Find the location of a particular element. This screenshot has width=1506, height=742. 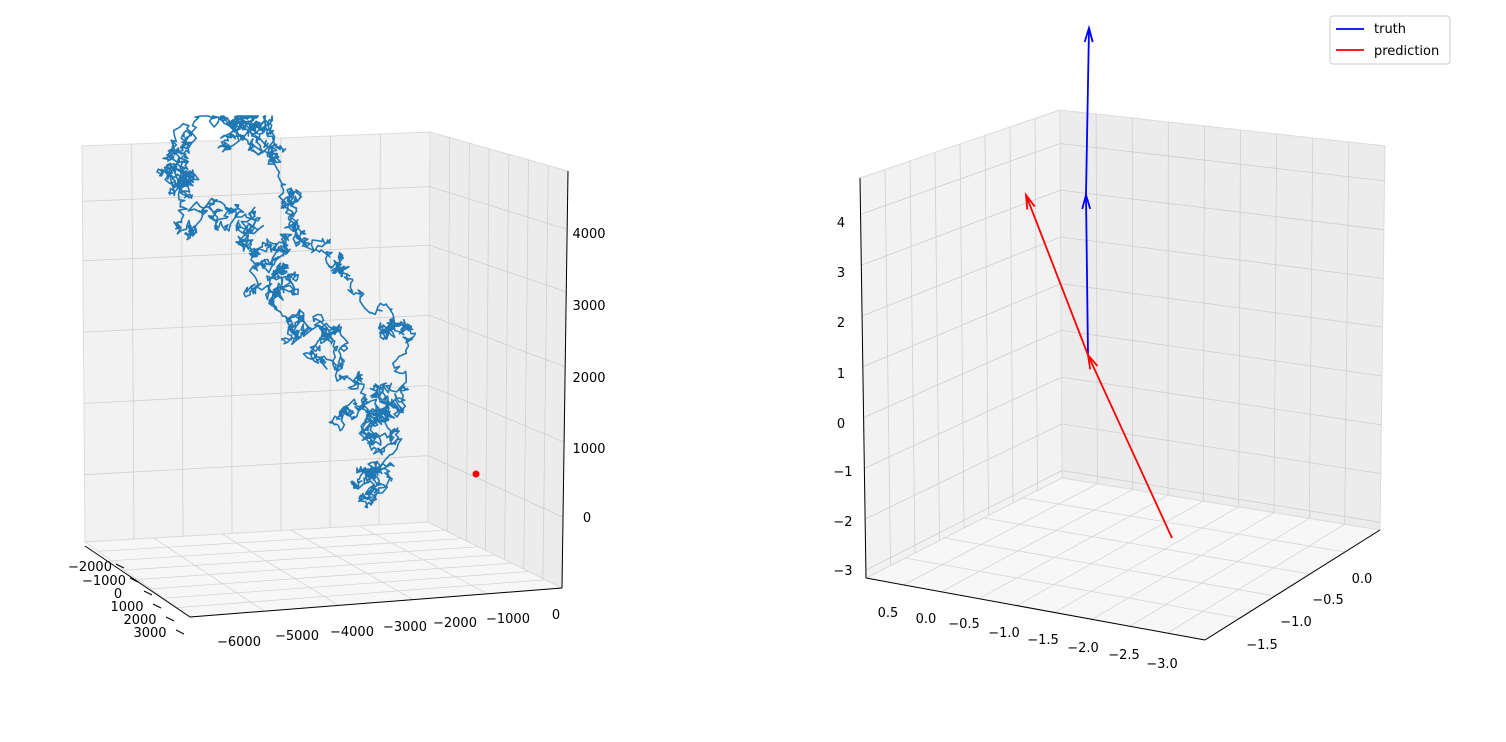

plot1-y-tick-label: −4000 is located at coordinates (352, 632).